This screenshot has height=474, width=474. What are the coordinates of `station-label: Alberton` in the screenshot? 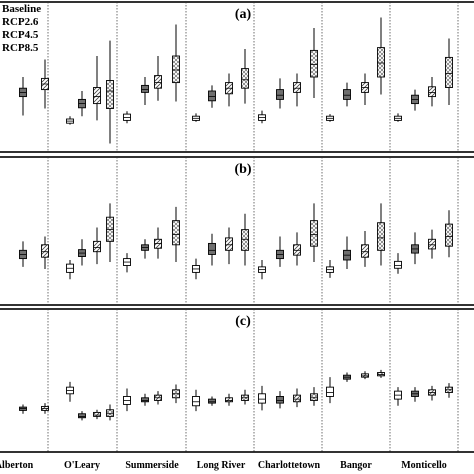 It's located at (17, 465).